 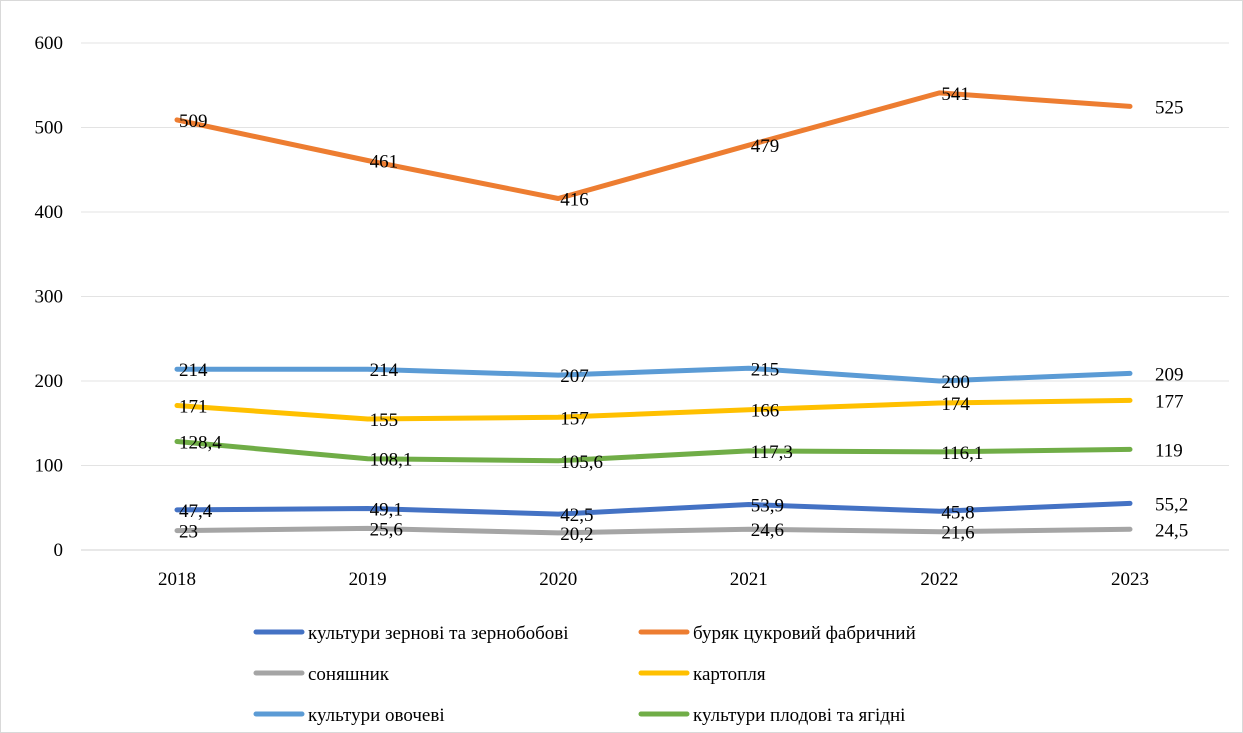 What do you see at coordinates (749, 579) in the screenshot?
I see `x-tick-label: 2021` at bounding box center [749, 579].